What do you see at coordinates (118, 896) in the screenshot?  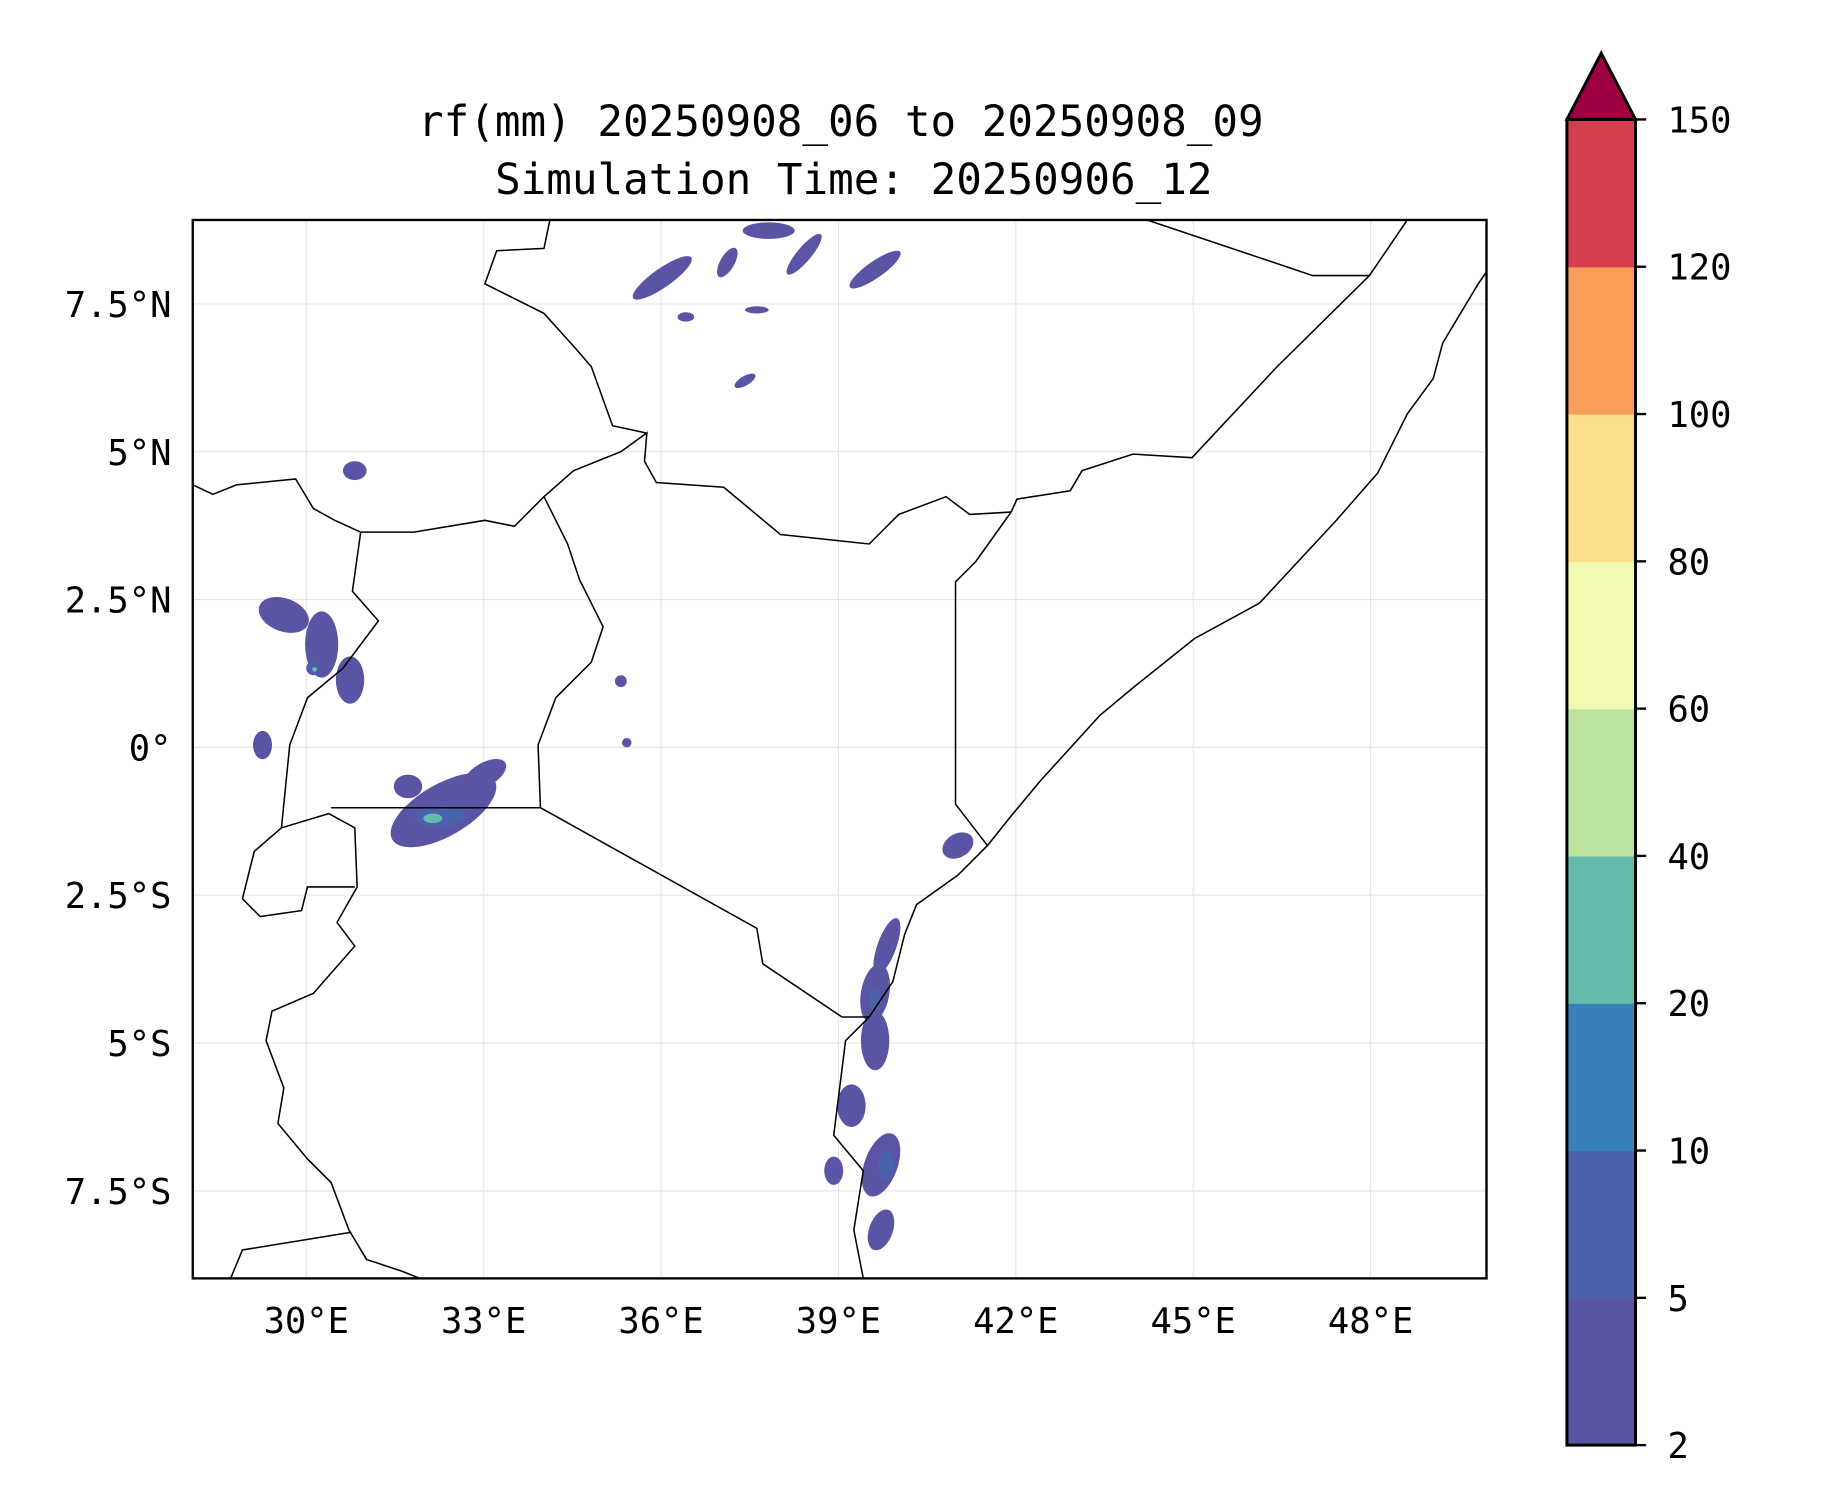 I see `y-tick-label: 2.5°S` at bounding box center [118, 896].